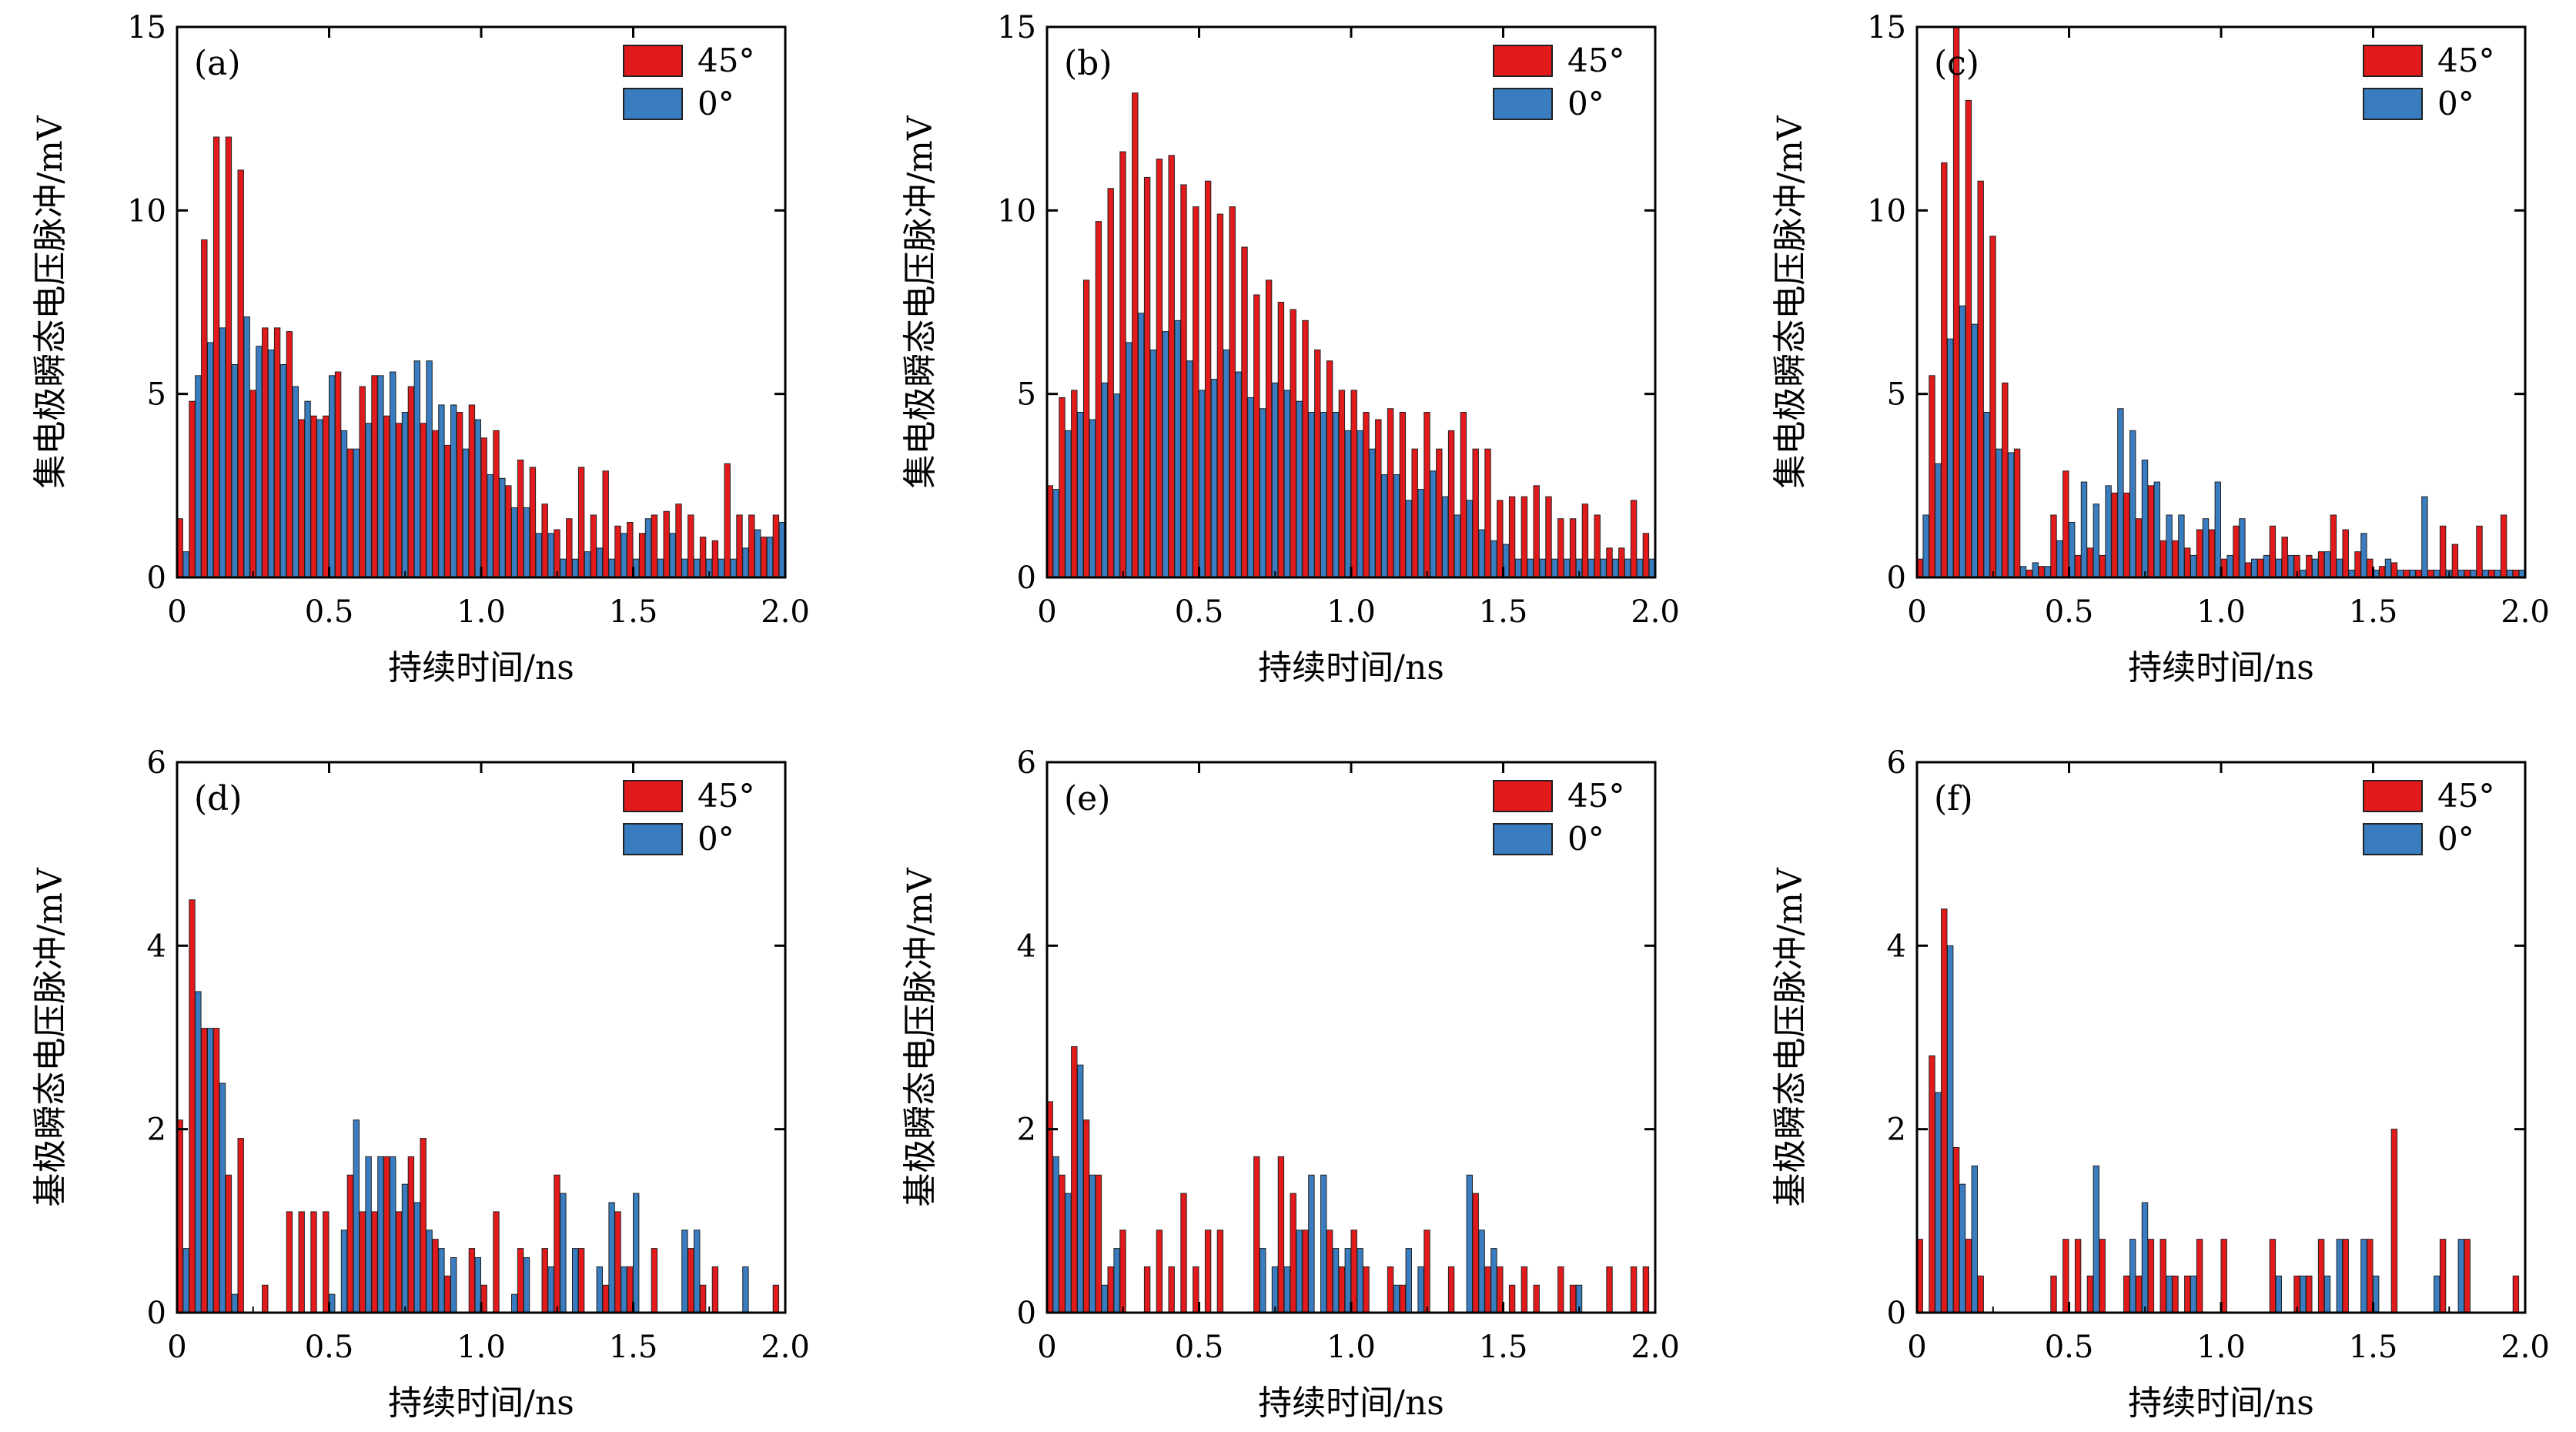  What do you see at coordinates (1351, 1347) in the screenshot?
I see `x-tick-label: 1.0` at bounding box center [1351, 1347].